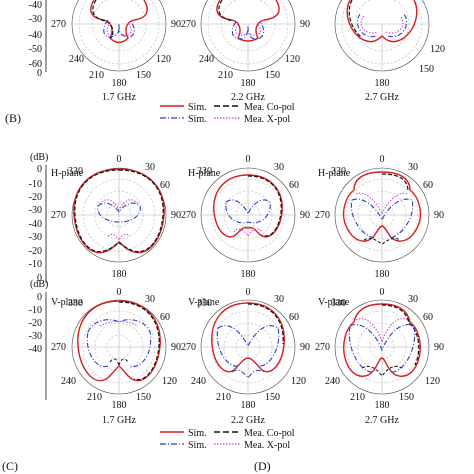  What do you see at coordinates (197, 445) in the screenshot?
I see `legend-sim-x: Sim.` at bounding box center [197, 445].